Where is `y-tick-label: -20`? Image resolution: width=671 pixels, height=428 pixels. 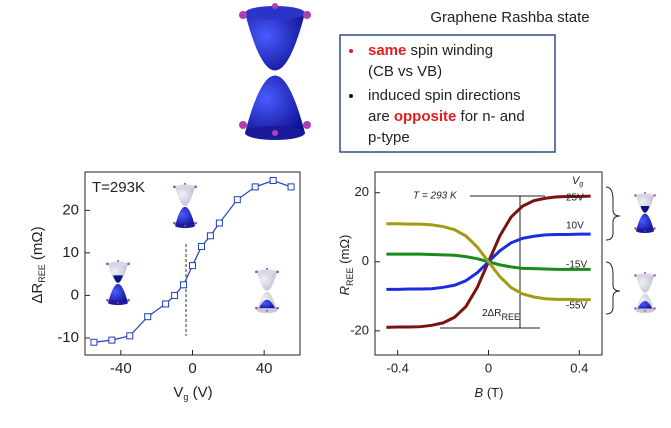 y-tick-label: -20 is located at coordinates (359, 329).